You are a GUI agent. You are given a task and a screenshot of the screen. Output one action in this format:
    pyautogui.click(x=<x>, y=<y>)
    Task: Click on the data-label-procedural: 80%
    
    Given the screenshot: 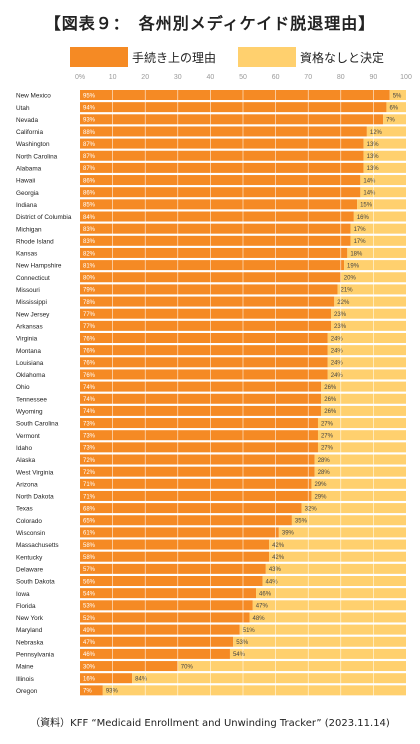 What is the action you would take?
    pyautogui.click(x=89, y=279)
    